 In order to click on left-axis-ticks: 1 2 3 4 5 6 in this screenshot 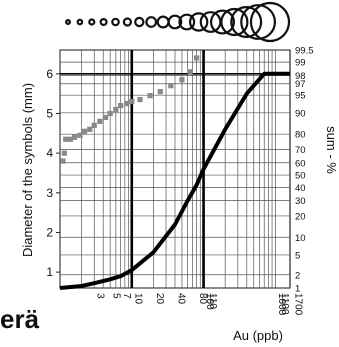, I will do `click(53, 173)`.